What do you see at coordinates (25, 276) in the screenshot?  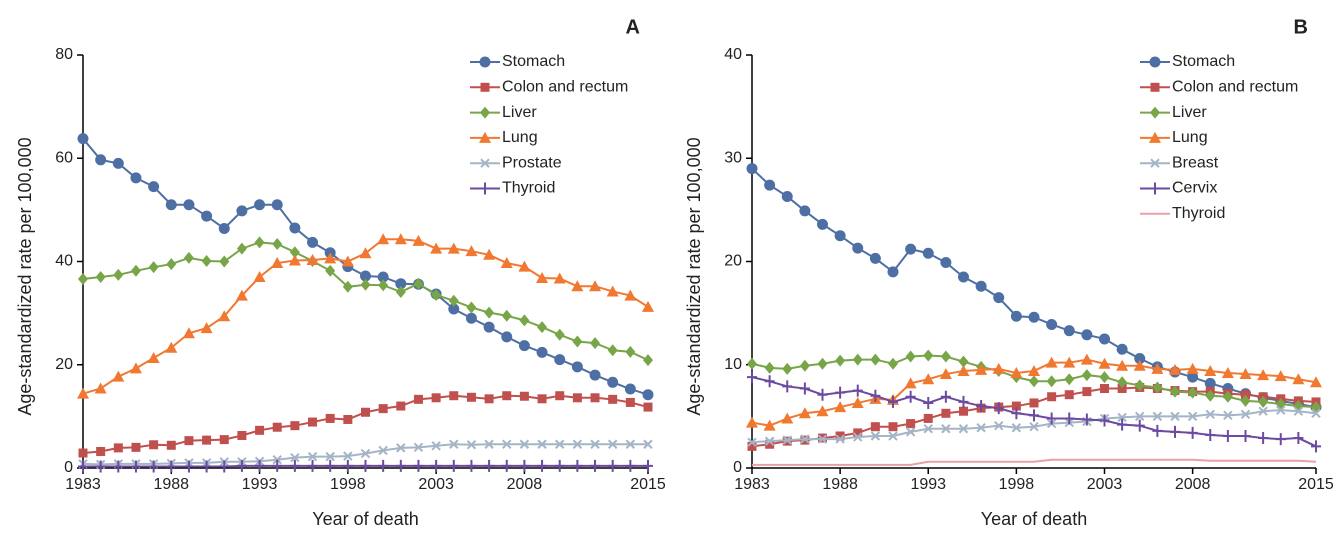 I see `y-axis-title: Age-standardized rate per 100,000` at bounding box center [25, 276].